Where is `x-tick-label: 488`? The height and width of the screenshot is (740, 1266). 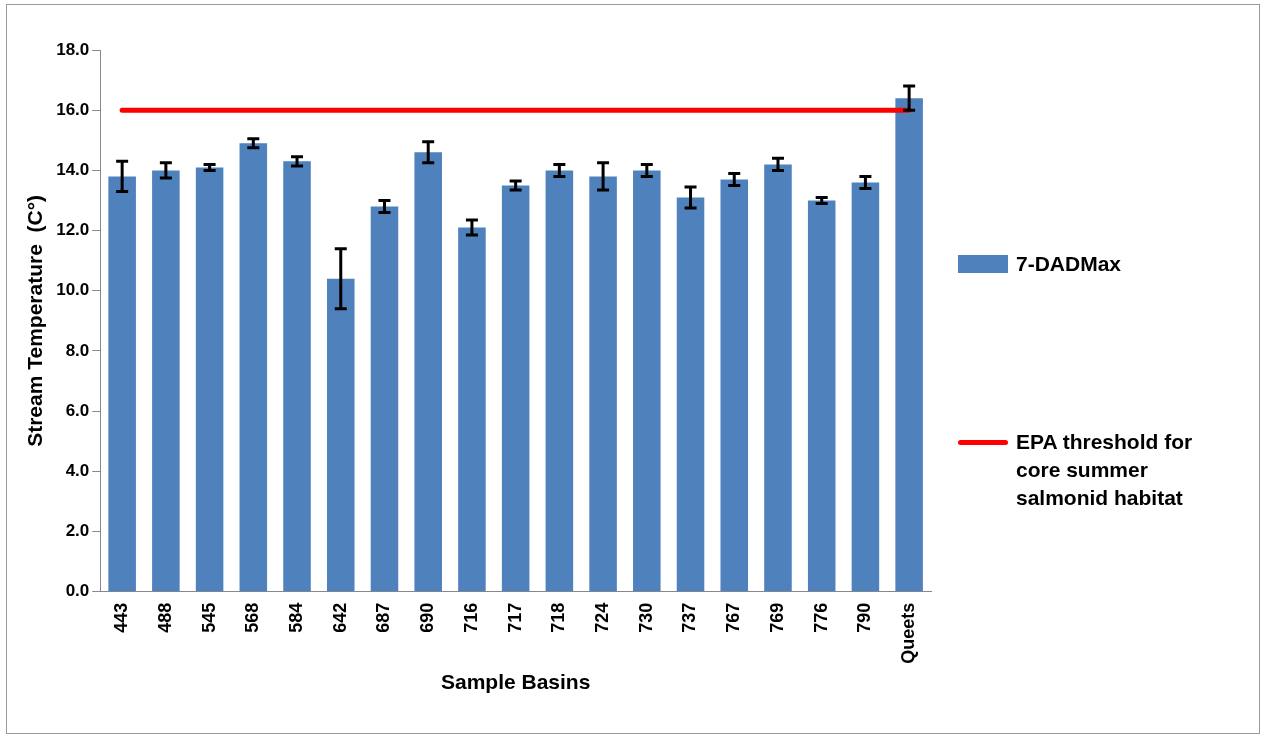 x-tick-label: 488 is located at coordinates (164, 617).